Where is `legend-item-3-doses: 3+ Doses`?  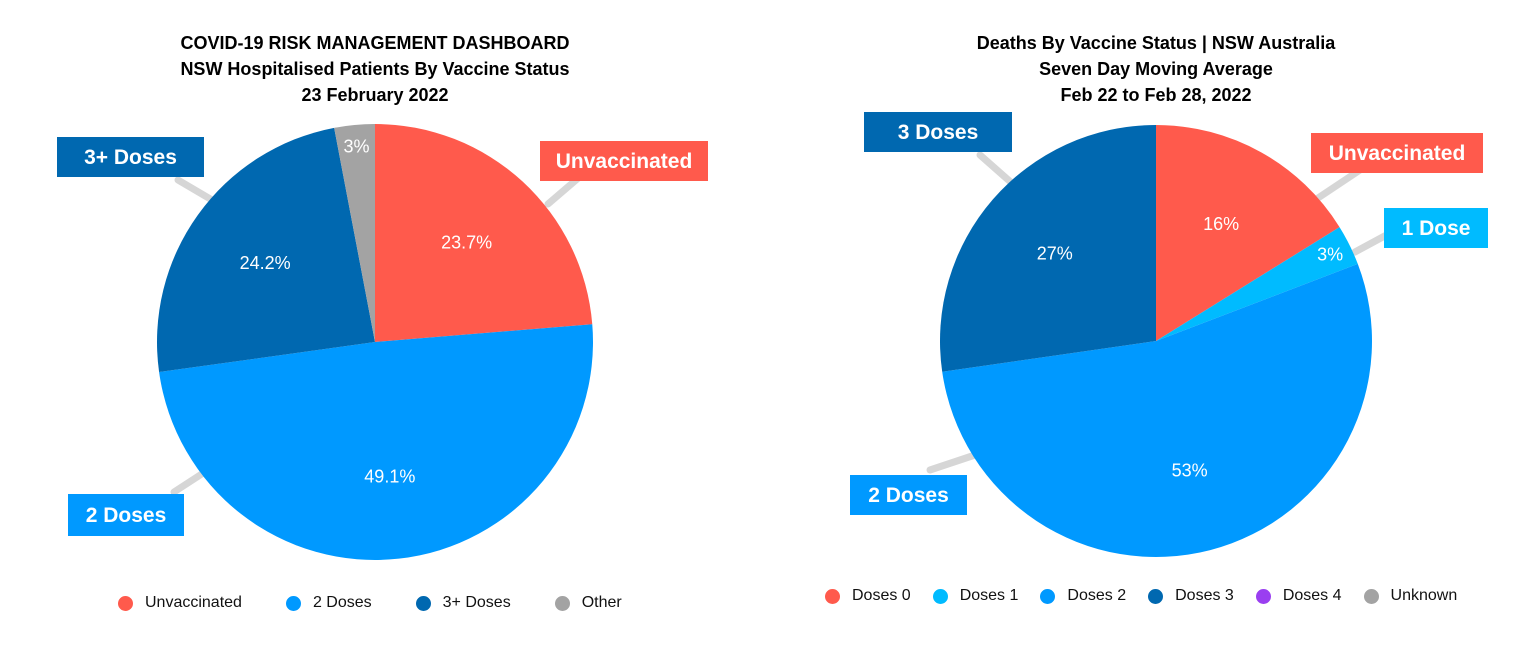
legend-item-3-doses: 3+ Doses is located at coordinates (463, 603).